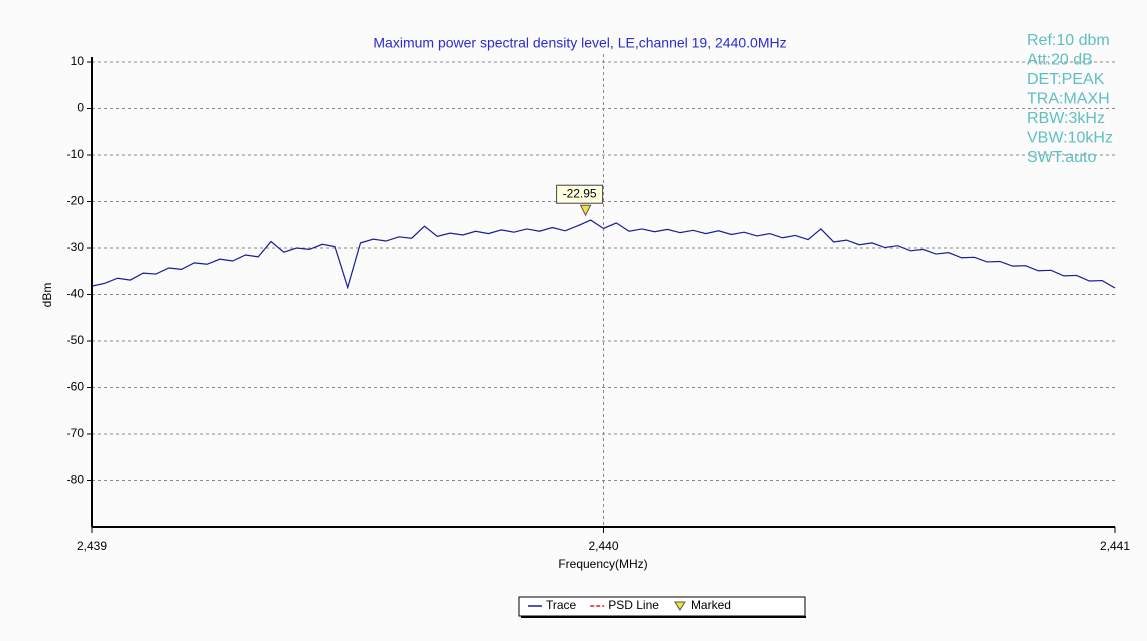  I want to click on x-tick-label: 2,440, so click(603, 546).